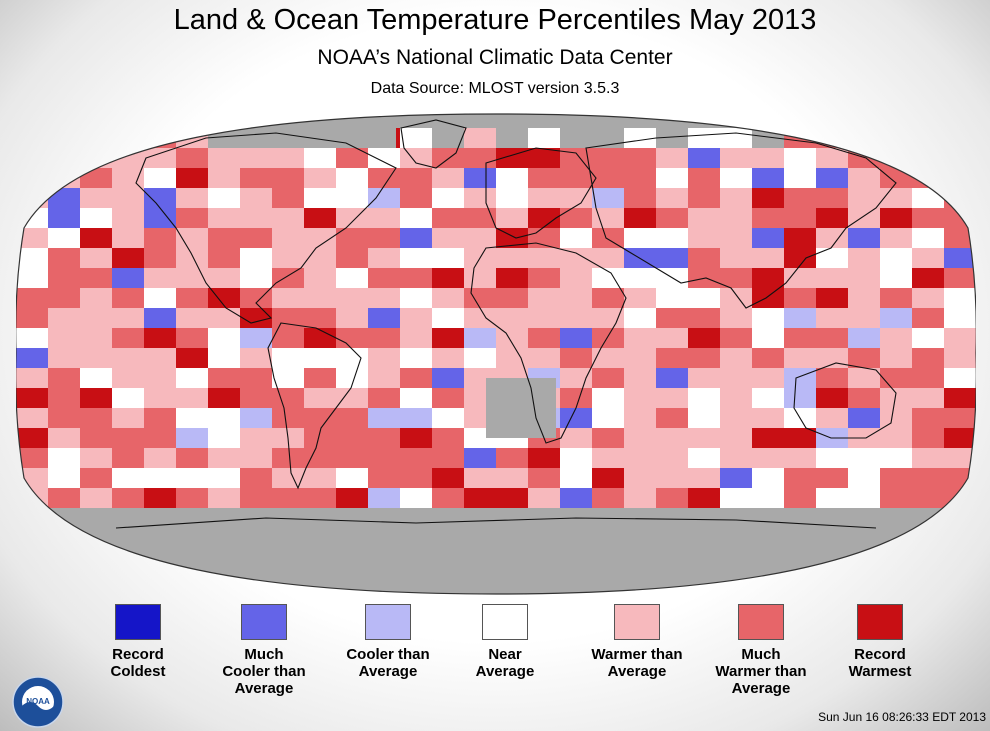 This screenshot has height=731, width=990. What do you see at coordinates (388, 663) in the screenshot?
I see `legend-label-cooler: Cooler than Average` at bounding box center [388, 663].